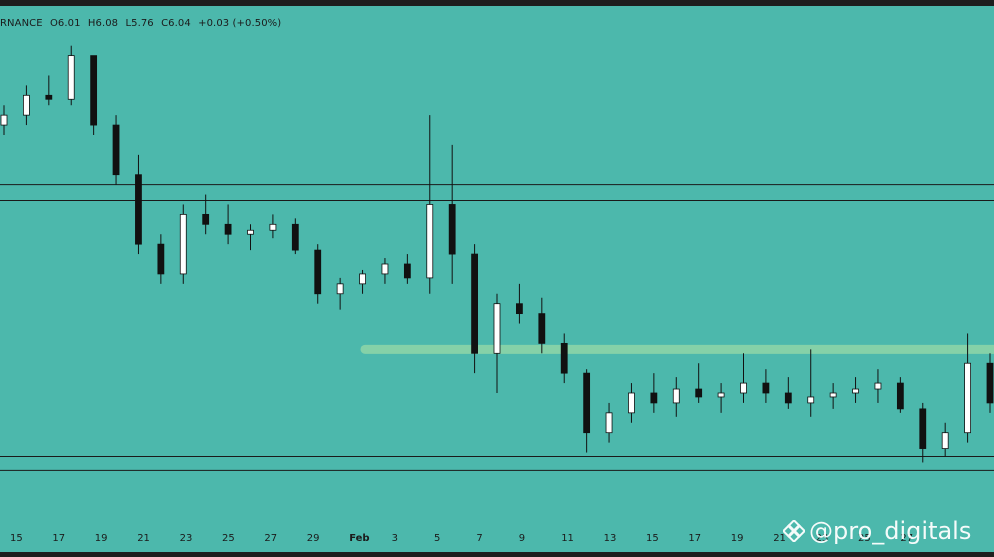 The image size is (994, 557). I want to click on x-tick-label-16: 17, so click(694, 538).